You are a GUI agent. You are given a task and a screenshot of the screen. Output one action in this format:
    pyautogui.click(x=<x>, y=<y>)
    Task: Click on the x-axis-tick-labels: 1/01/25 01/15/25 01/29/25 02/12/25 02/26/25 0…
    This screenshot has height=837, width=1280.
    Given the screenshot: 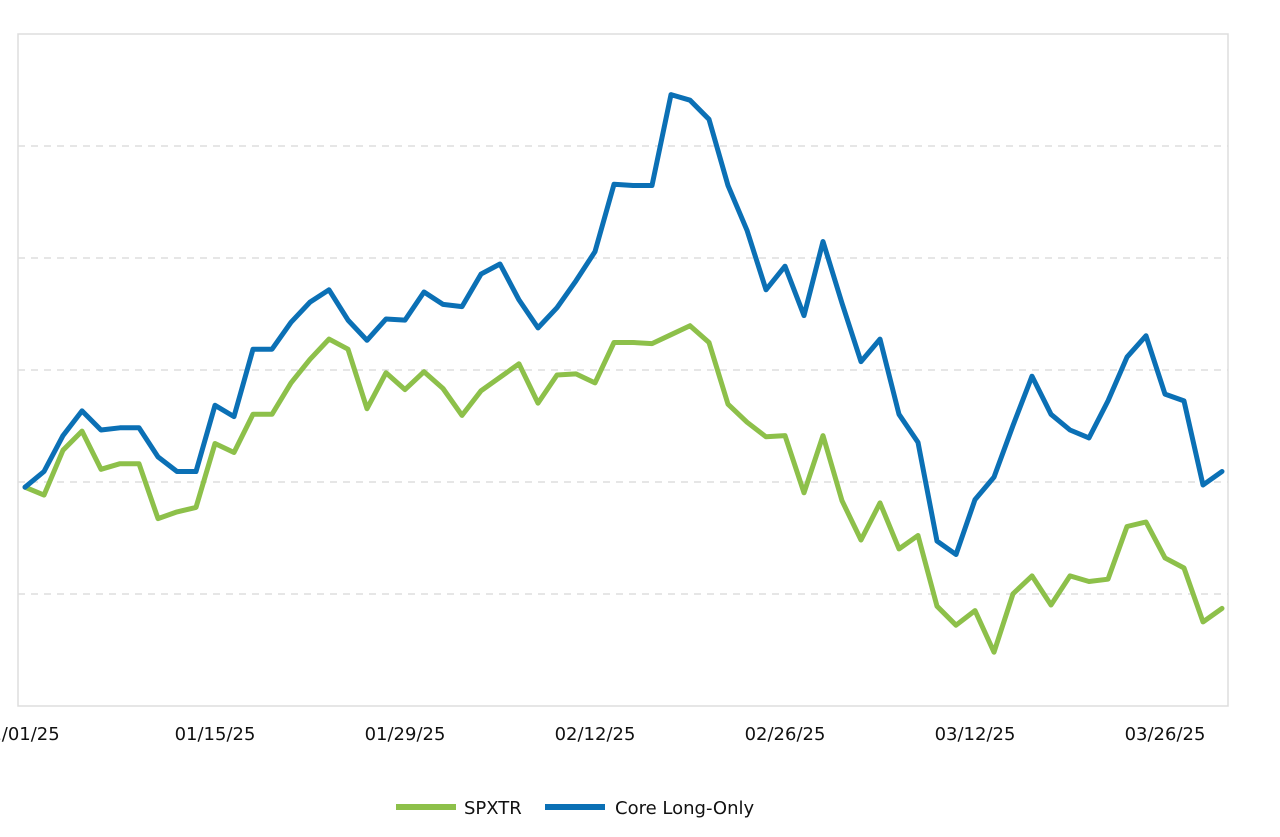 What is the action you would take?
    pyautogui.click(x=602, y=734)
    